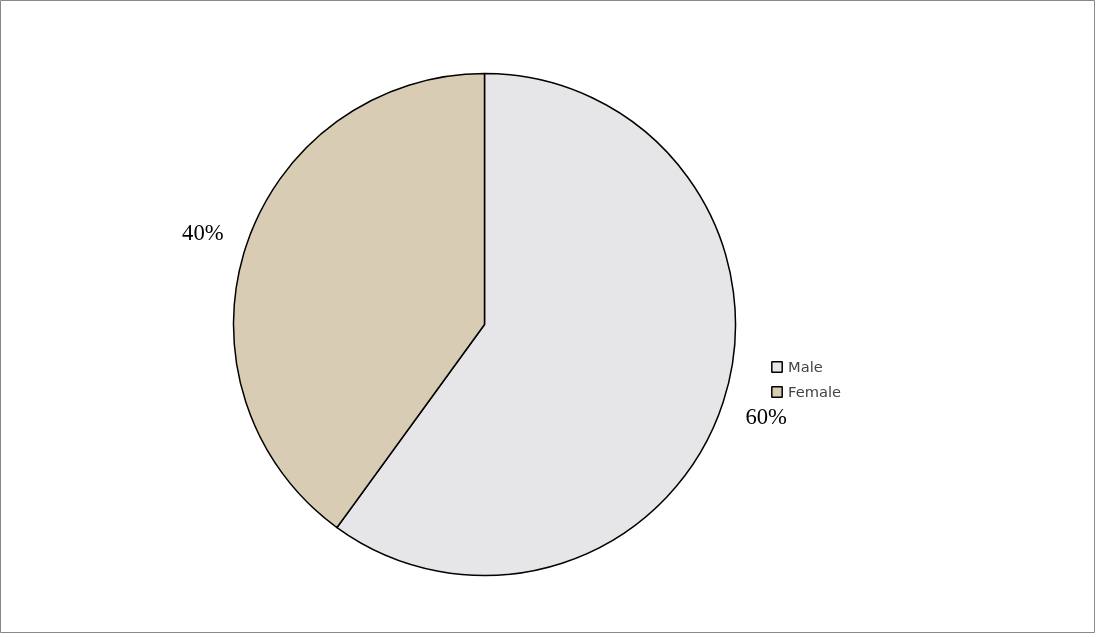 Image resolution: width=1099 pixels, height=637 pixels. Describe the element at coordinates (805, 366) in the screenshot. I see `legend-label: Male` at that location.